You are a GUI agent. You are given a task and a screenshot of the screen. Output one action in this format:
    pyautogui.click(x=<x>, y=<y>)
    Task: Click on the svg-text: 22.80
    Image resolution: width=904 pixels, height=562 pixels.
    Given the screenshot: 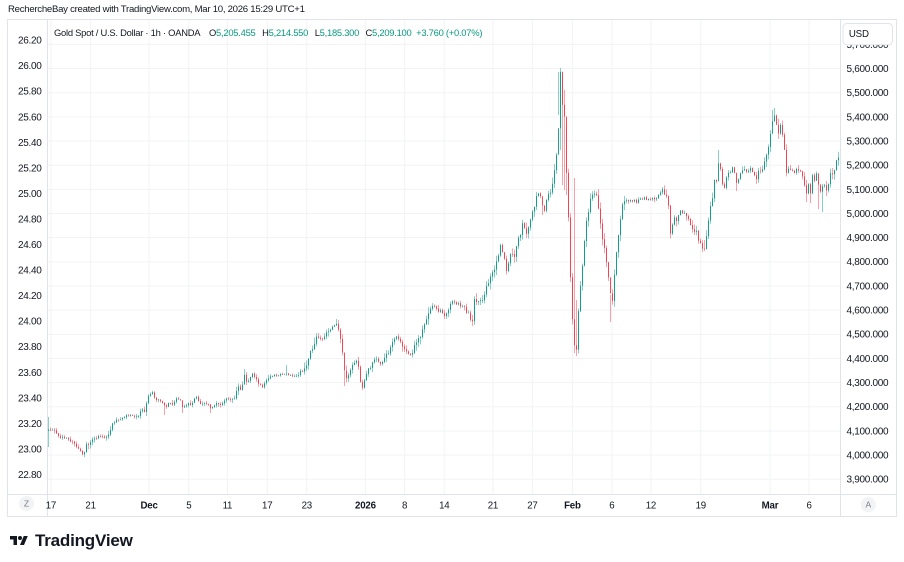 What is the action you would take?
    pyautogui.click(x=30, y=475)
    